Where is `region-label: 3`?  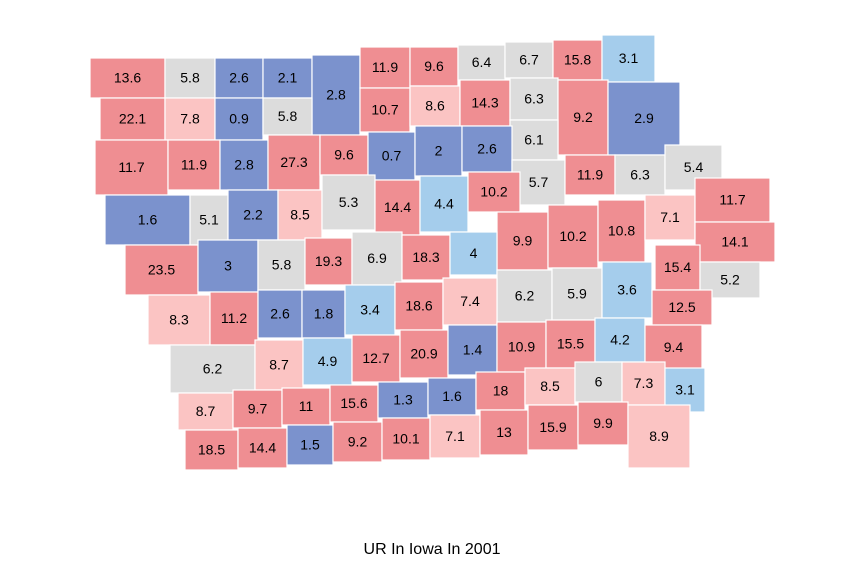
region-label: 3 is located at coordinates (228, 266).